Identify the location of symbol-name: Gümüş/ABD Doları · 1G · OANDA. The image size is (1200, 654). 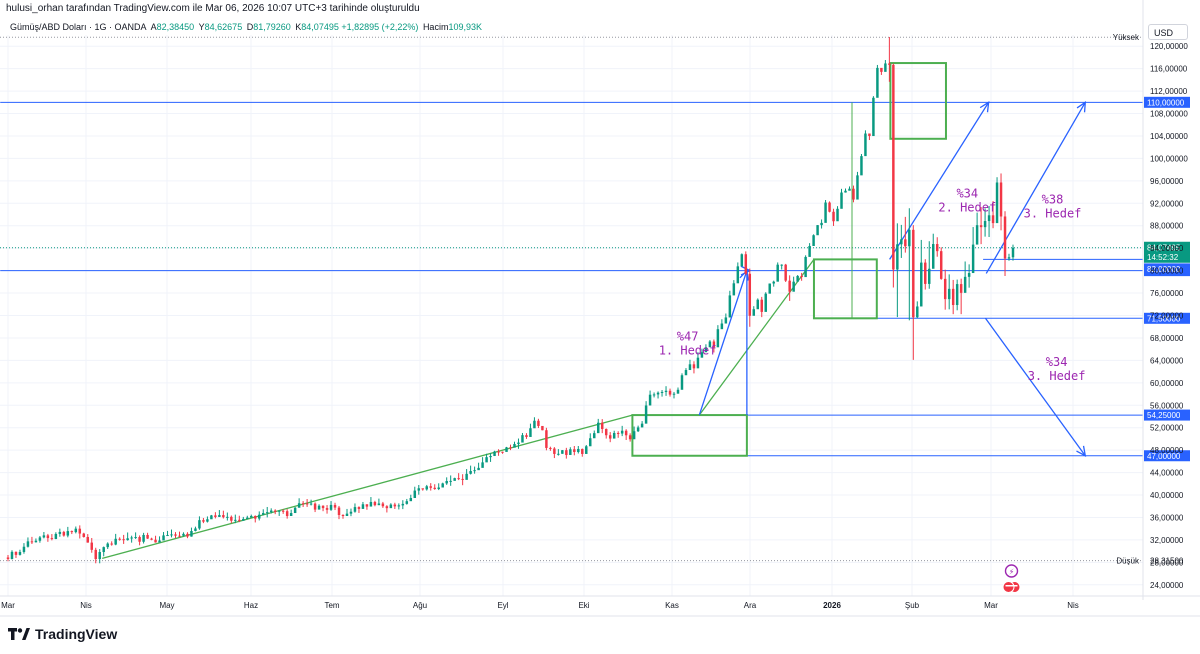
(78, 27).